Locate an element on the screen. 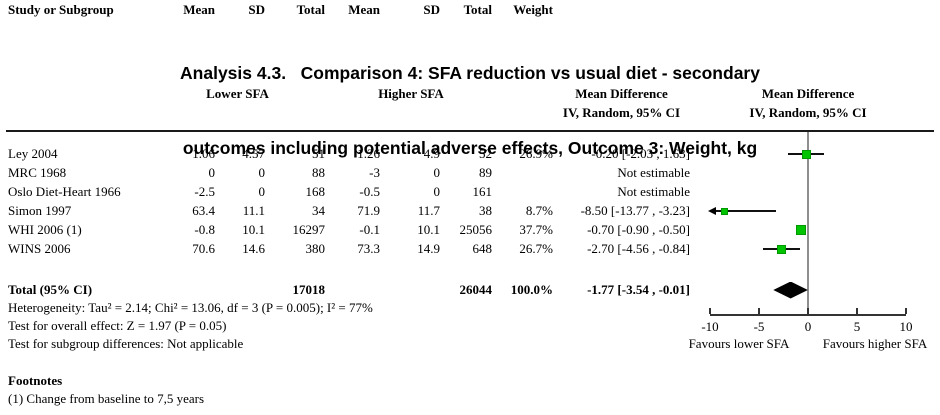 The width and height of the screenshot is (940, 415). weight-value: 26.7% is located at coordinates (536, 248).